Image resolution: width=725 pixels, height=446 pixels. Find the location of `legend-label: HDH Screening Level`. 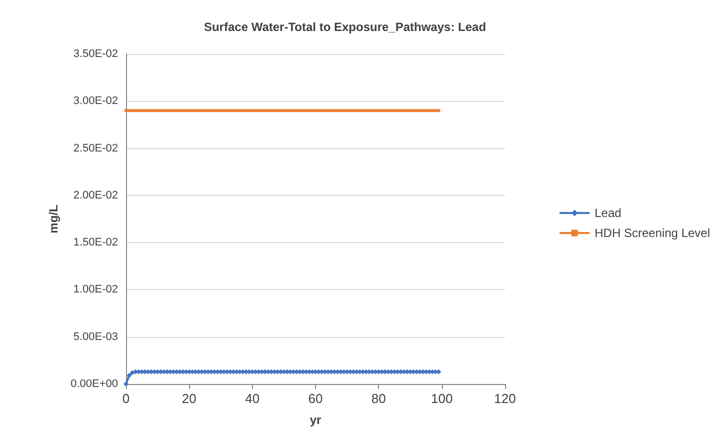

legend-label: HDH Screening Level is located at coordinates (652, 233).